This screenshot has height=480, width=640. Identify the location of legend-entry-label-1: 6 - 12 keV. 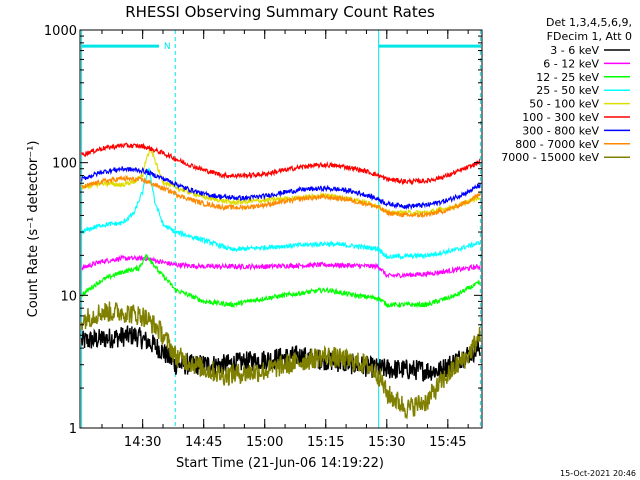
(571, 63).